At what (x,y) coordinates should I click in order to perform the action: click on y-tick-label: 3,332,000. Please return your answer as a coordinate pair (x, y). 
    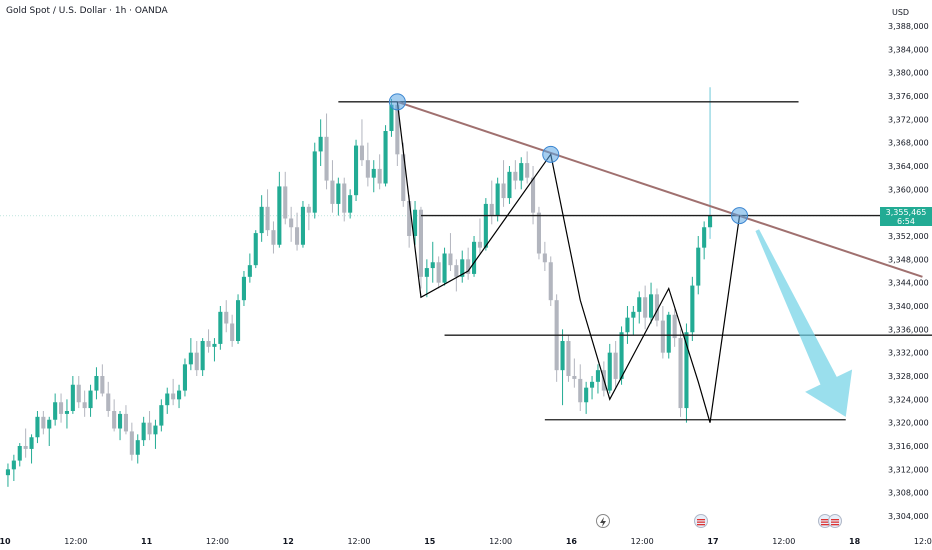
    Looking at the image, I should click on (908, 353).